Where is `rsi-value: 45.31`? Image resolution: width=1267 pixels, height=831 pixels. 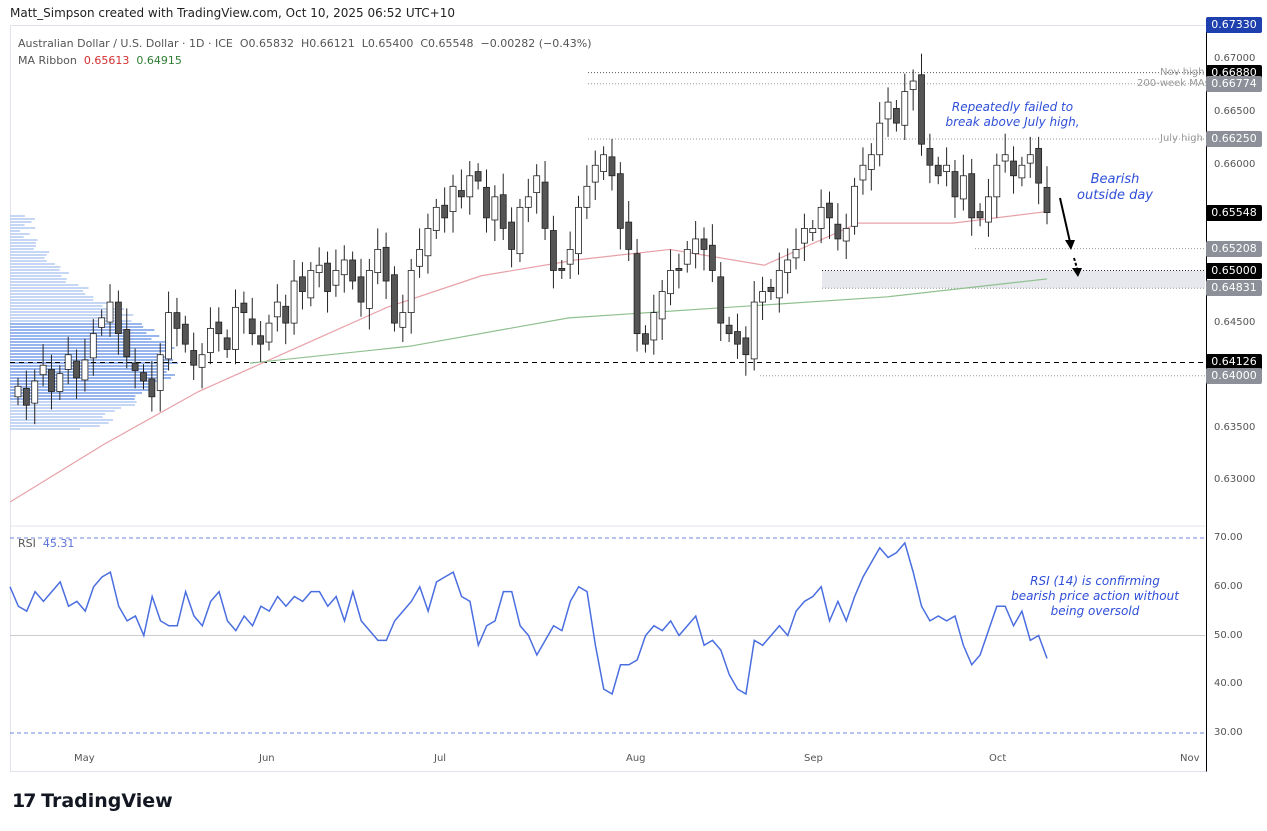 rsi-value: 45.31 is located at coordinates (59, 543).